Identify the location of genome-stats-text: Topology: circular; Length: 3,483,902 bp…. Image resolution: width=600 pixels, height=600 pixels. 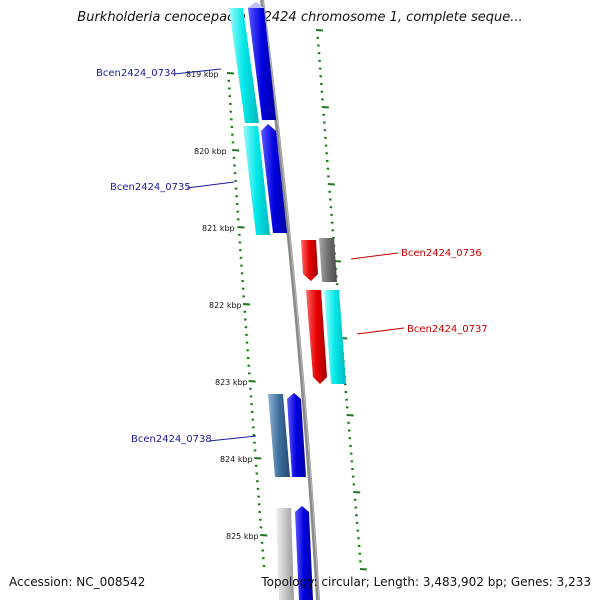
(426, 582).